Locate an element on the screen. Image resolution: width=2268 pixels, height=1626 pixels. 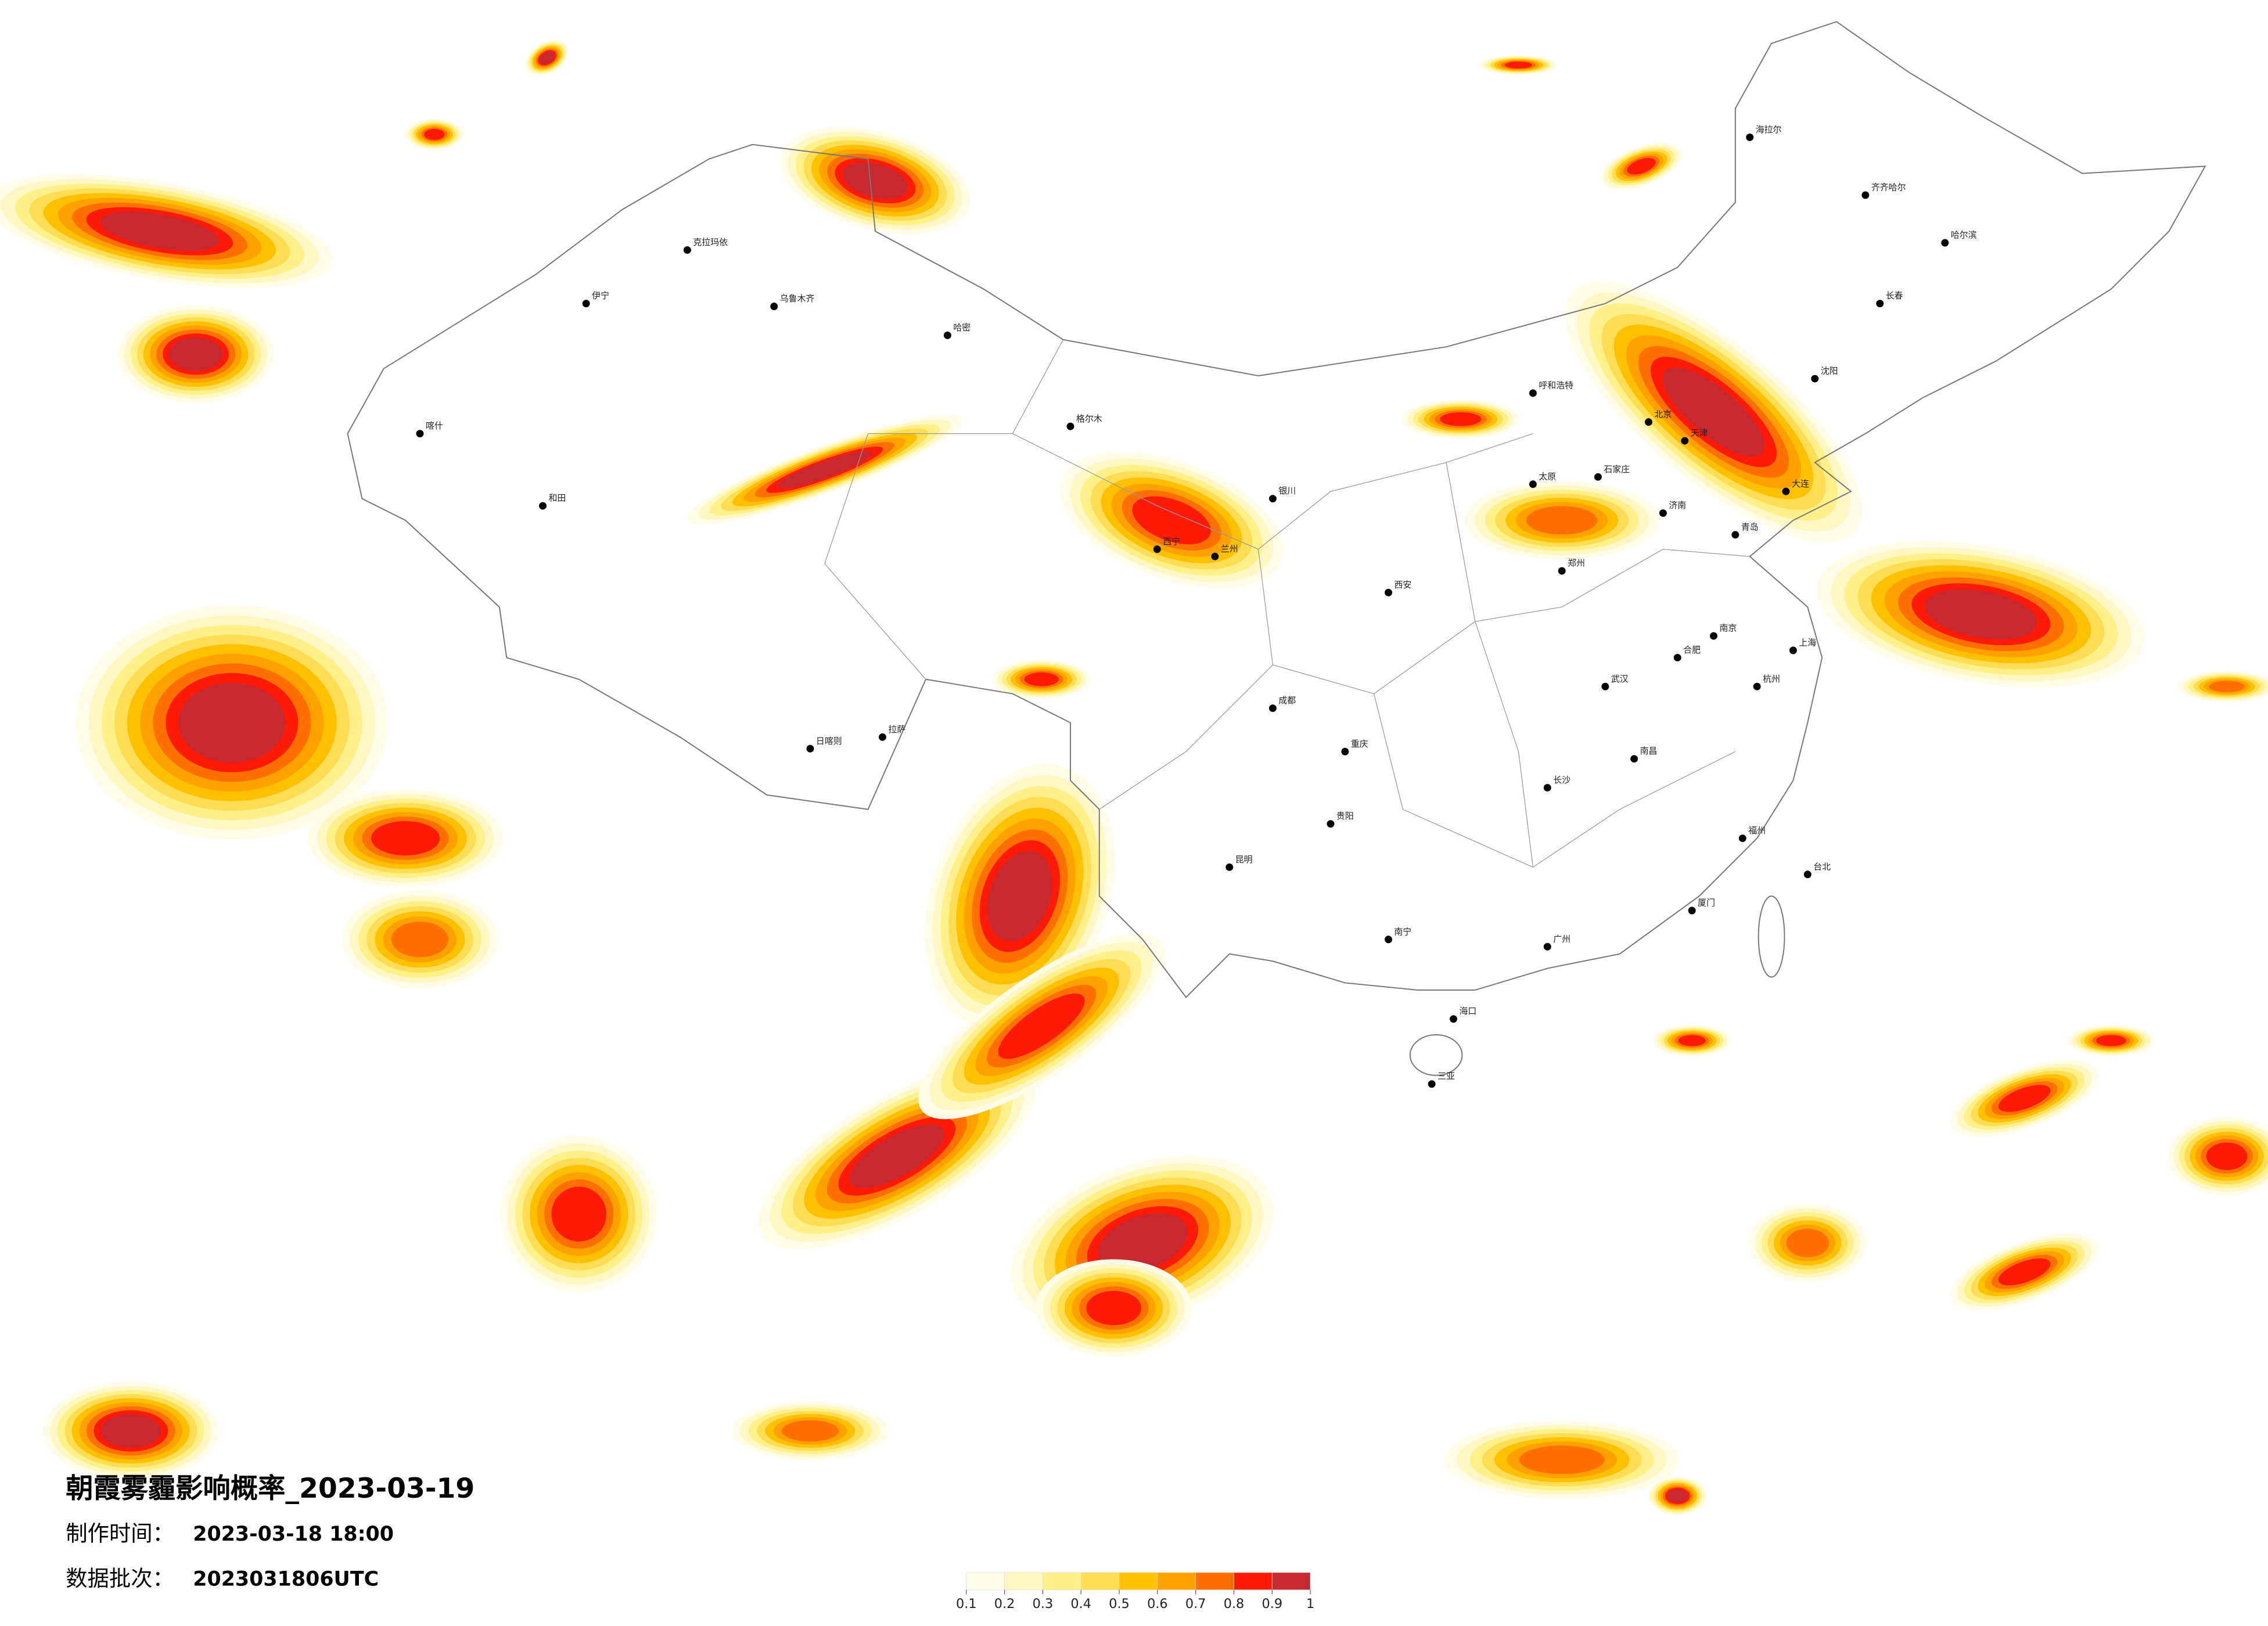
city-label: 合肥 is located at coordinates (1692, 650).